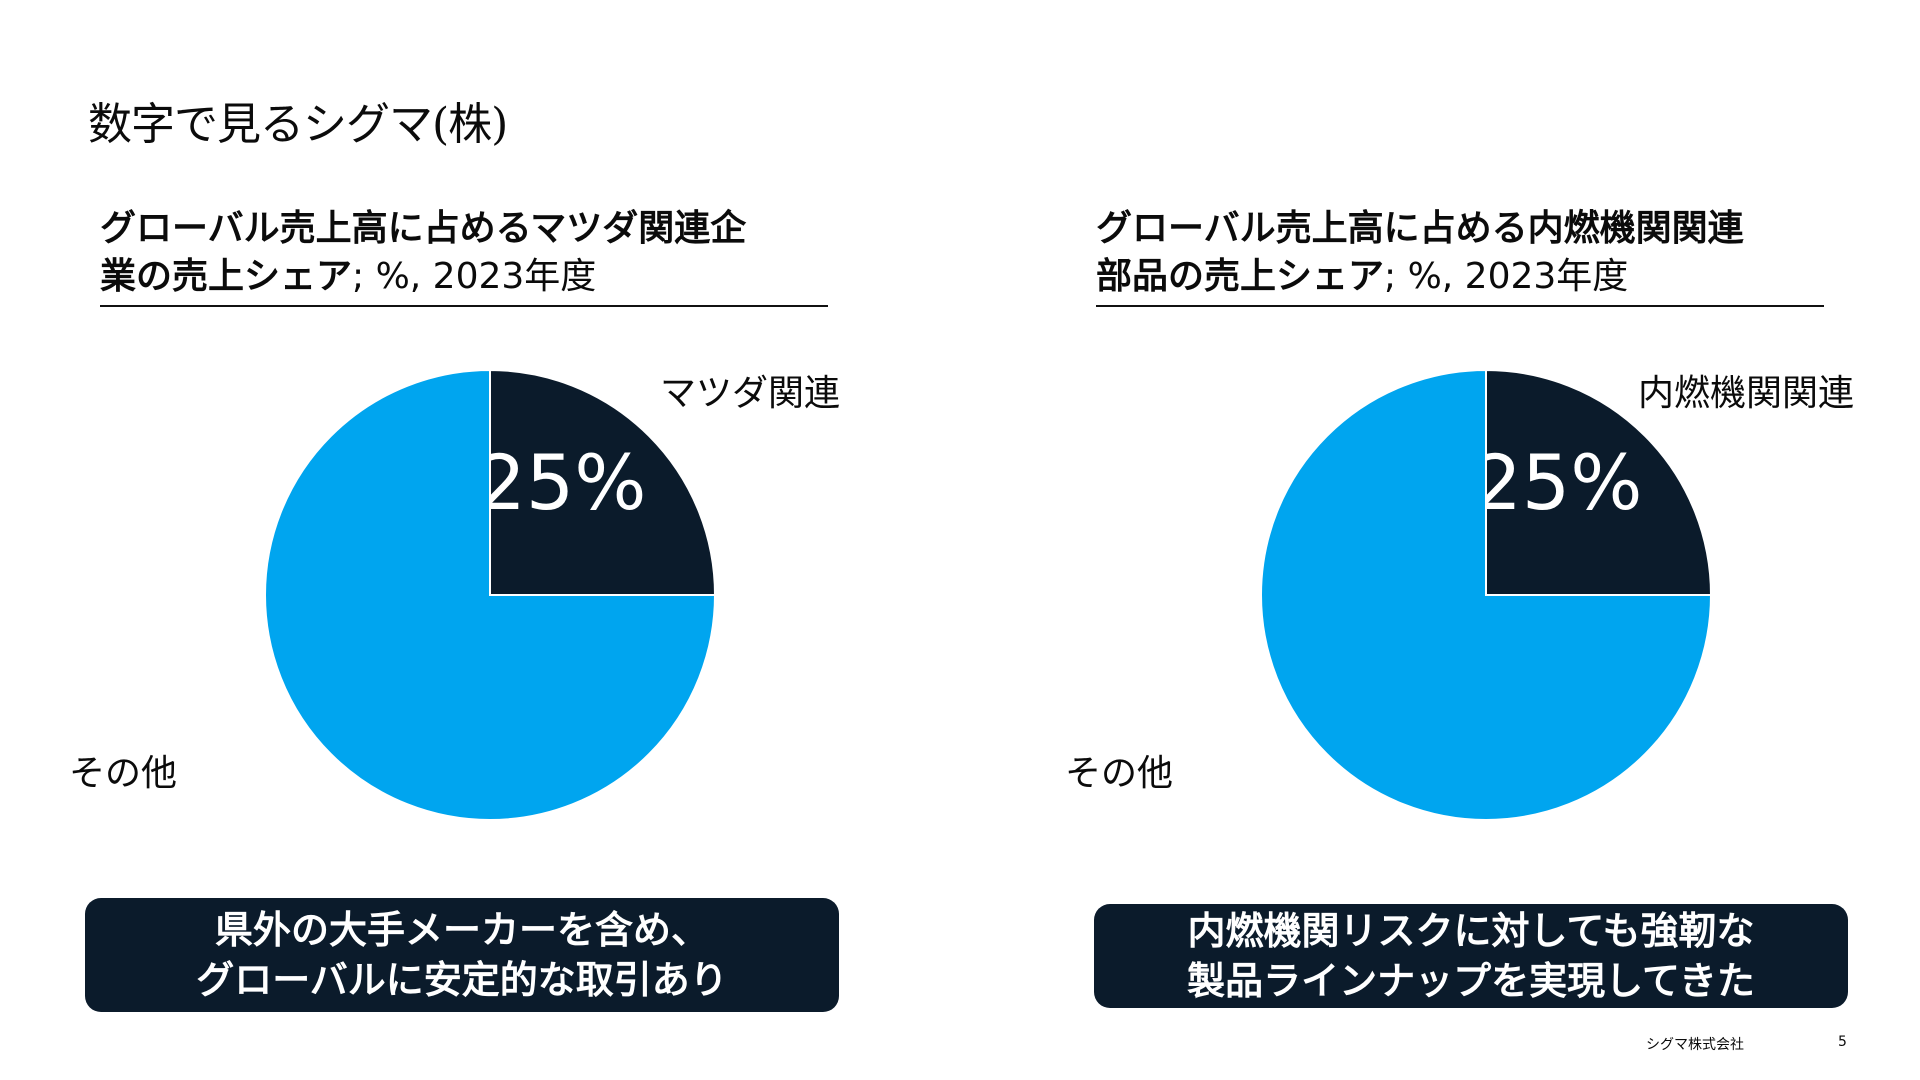 This screenshot has height=1080, width=1920. Describe the element at coordinates (461, 930) in the screenshot. I see `callout-line1: 県外の大手メーカーを含め、` at that location.